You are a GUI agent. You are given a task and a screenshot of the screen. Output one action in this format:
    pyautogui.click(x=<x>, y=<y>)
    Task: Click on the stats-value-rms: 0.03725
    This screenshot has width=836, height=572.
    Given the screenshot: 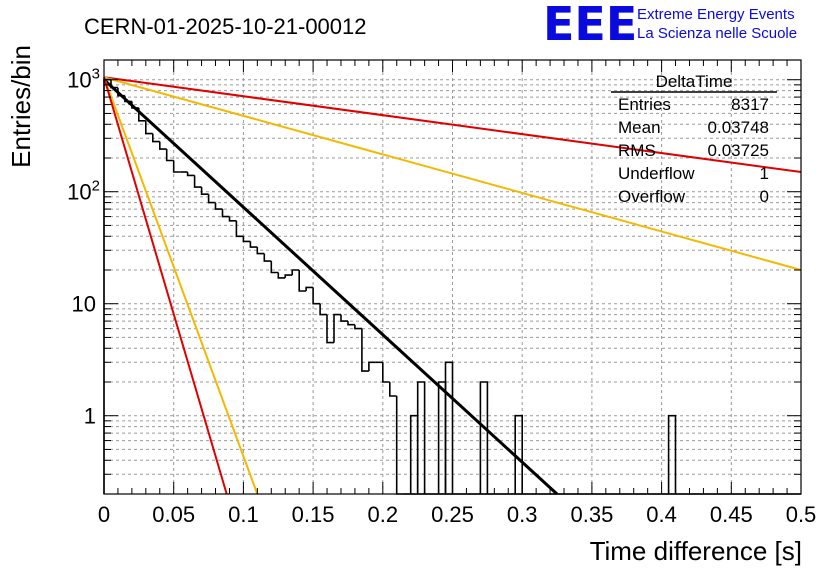 What is the action you would take?
    pyautogui.click(x=738, y=150)
    